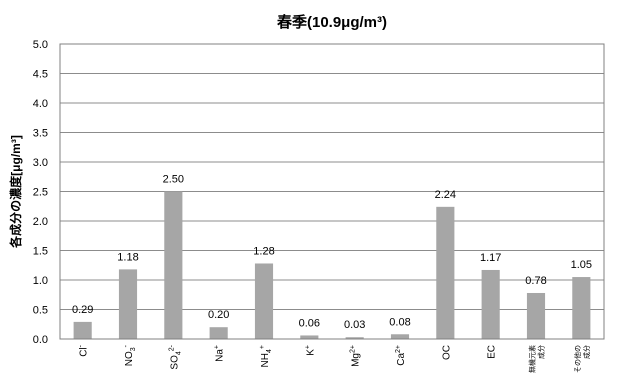 The width and height of the screenshot is (618, 387). What do you see at coordinates (173, 180) in the screenshot?
I see `data-label: 2.50` at bounding box center [173, 180].